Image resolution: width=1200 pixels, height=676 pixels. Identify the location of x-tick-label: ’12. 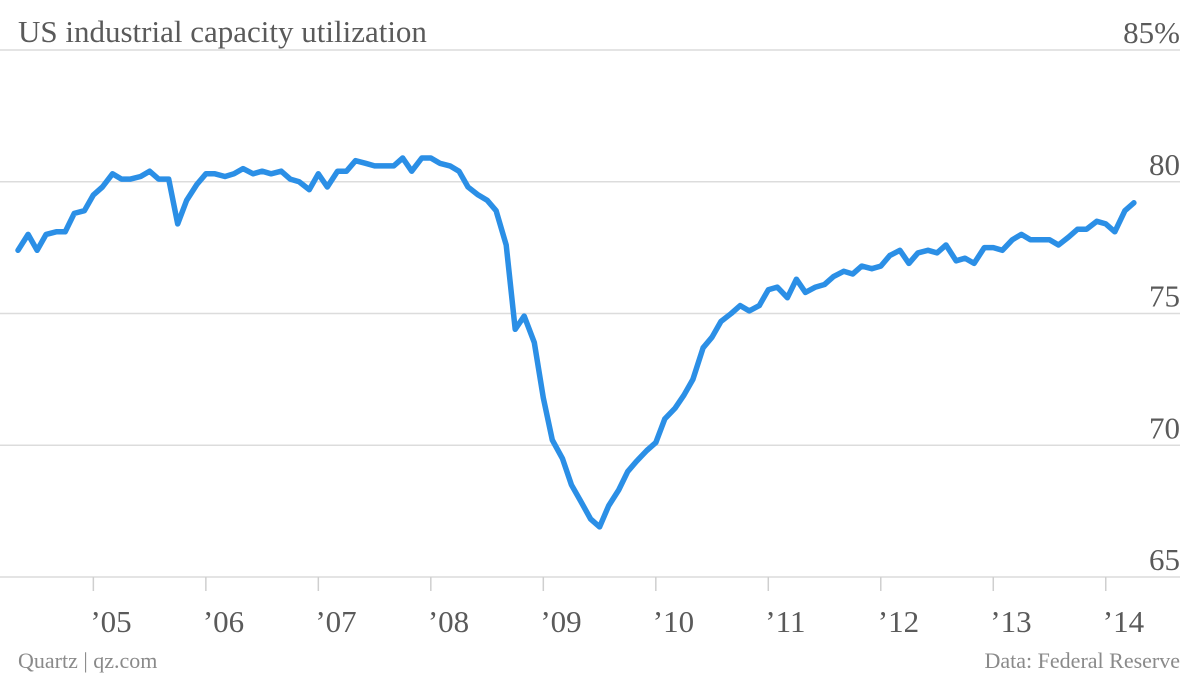
(898, 621).